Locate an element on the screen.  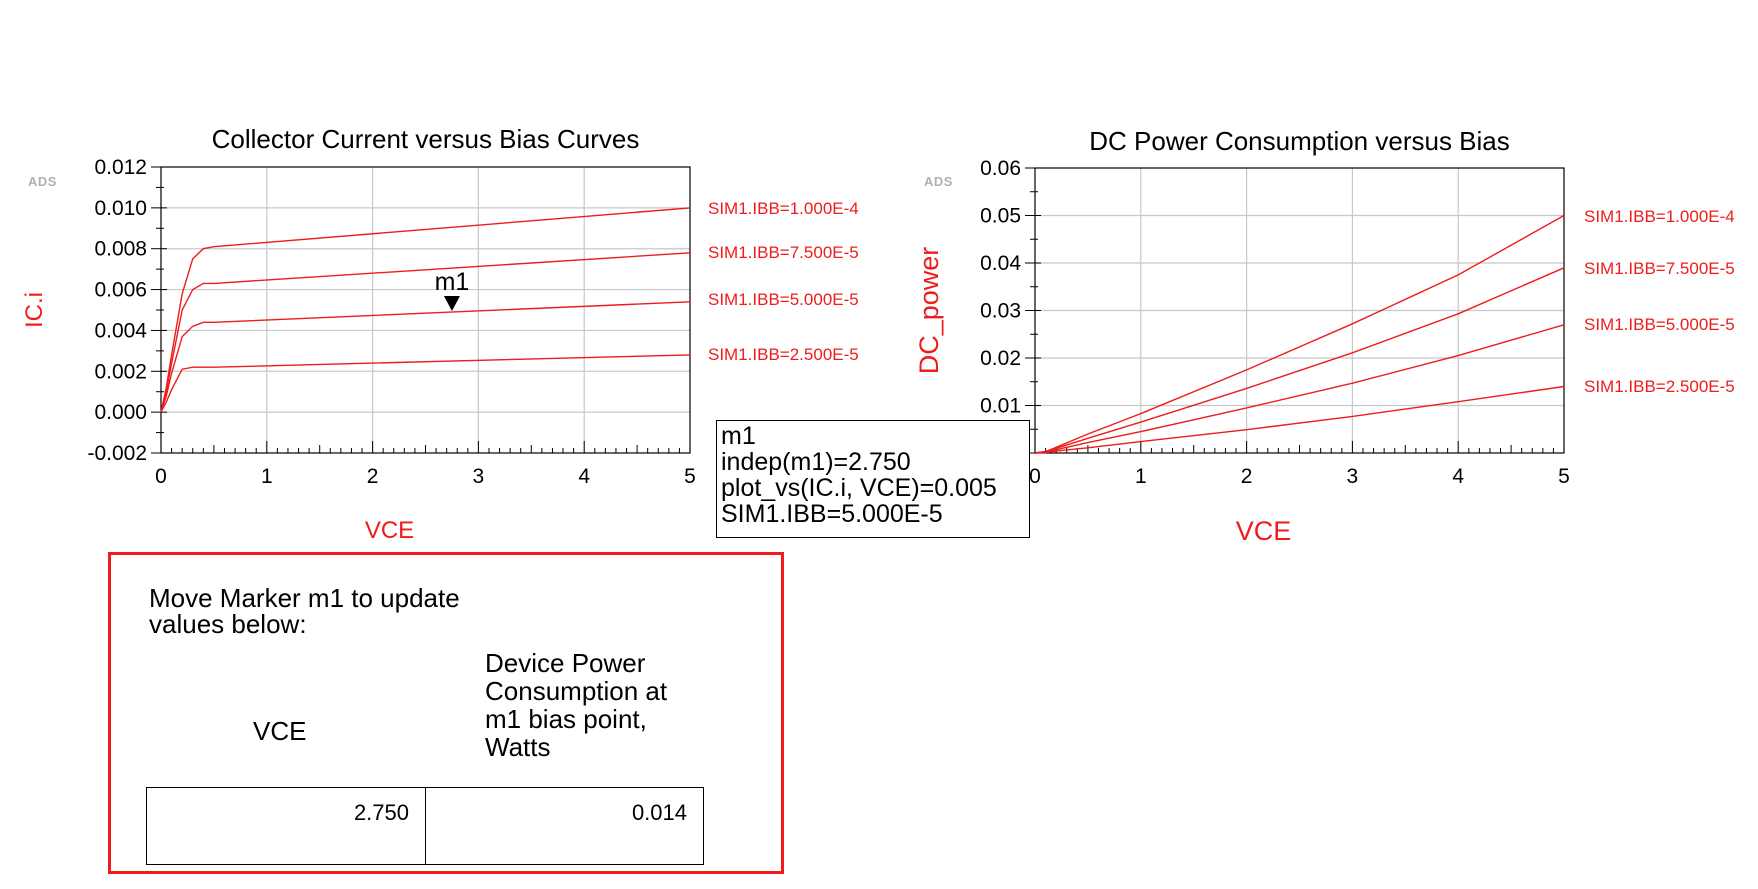
y-tick-label: 0.012 is located at coordinates (120, 167).